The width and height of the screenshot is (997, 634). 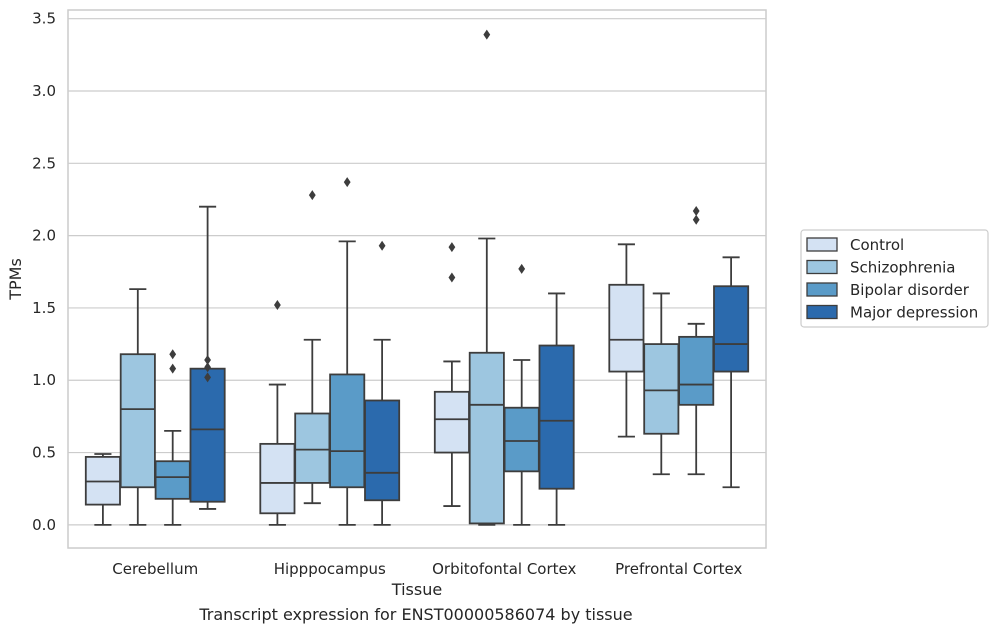 What do you see at coordinates (330, 569) in the screenshot?
I see `x-tick-label: Hipppocampus` at bounding box center [330, 569].